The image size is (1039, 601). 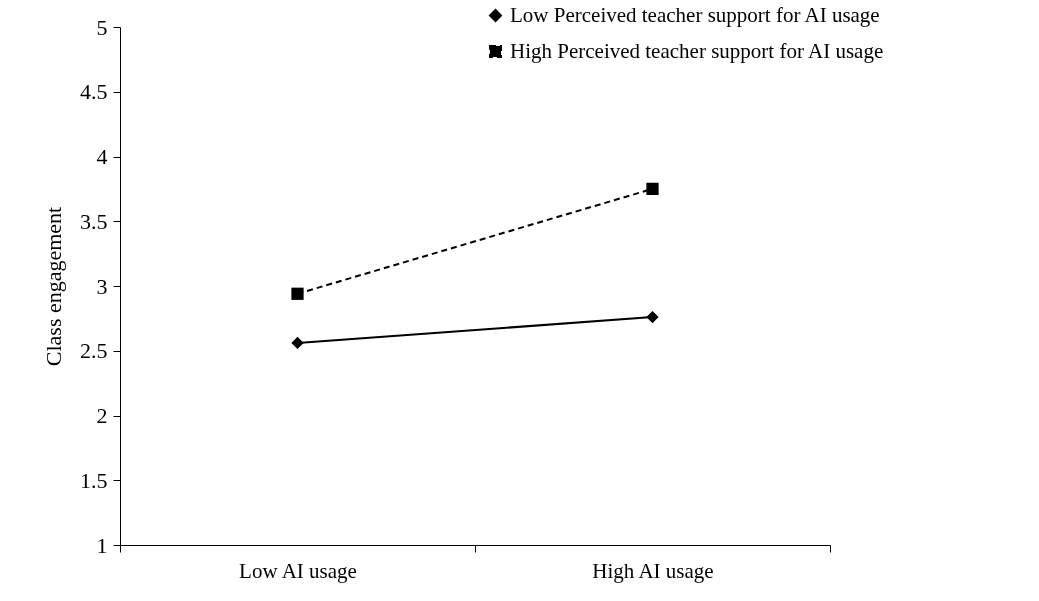 What do you see at coordinates (697, 50) in the screenshot?
I see `legend-label: High Perceived teacher support for AI usage` at bounding box center [697, 50].